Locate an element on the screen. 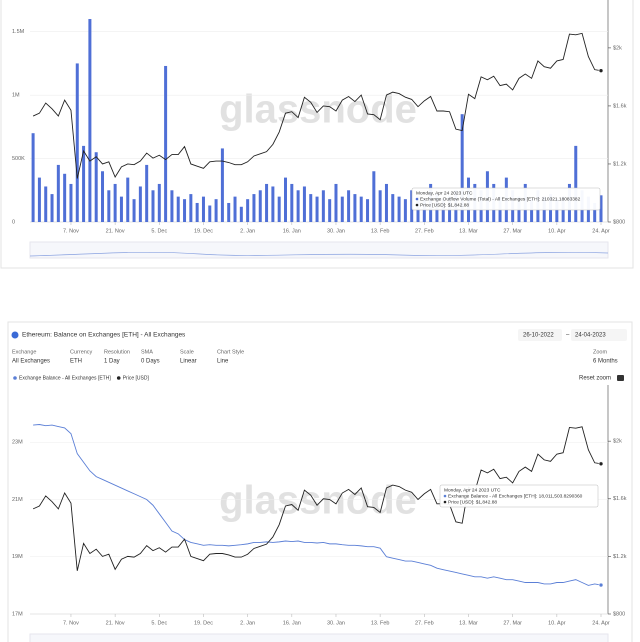  tooltip is located at coordinates (519, 496).